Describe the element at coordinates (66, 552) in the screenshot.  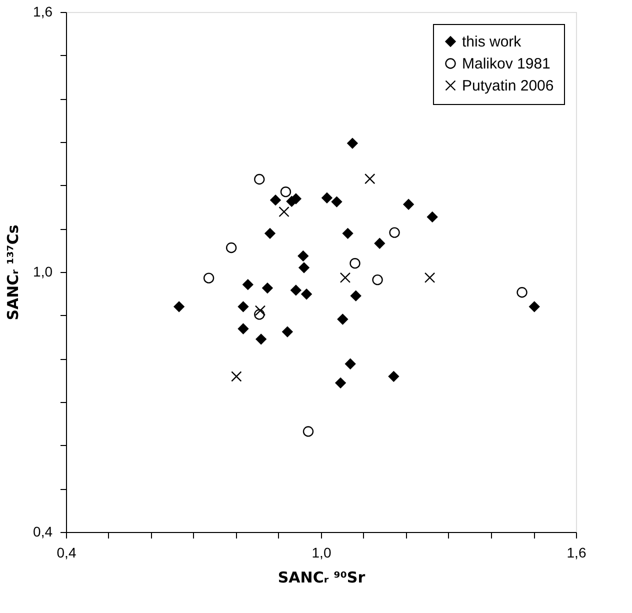
I see `x-tick-label: 0,4` at that location.